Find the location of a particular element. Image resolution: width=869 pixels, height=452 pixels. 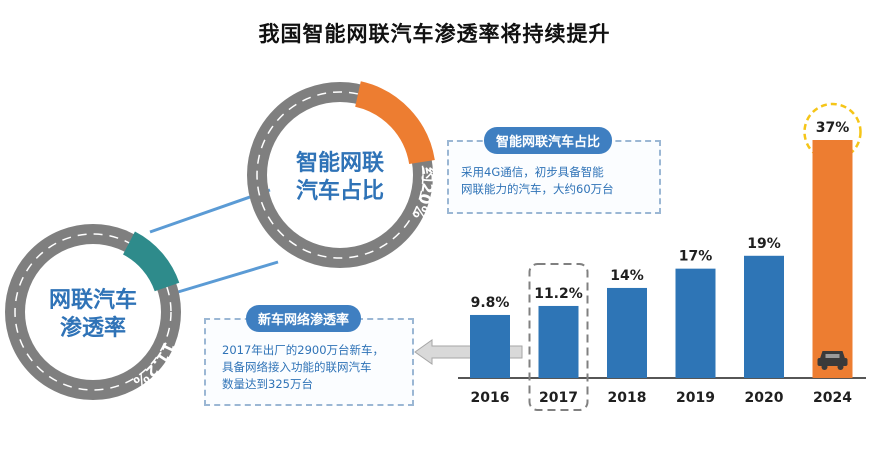

highlight-box-2017 is located at coordinates (558, 337).